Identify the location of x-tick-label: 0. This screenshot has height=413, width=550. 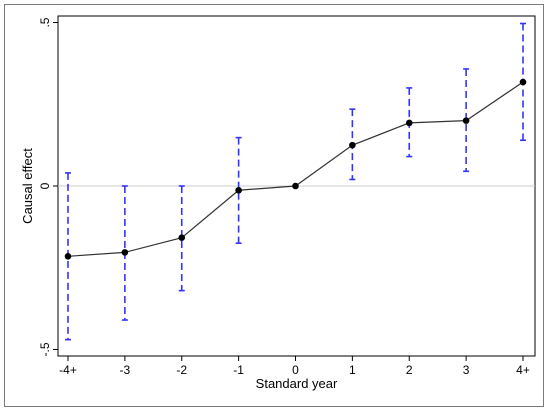
(295, 370).